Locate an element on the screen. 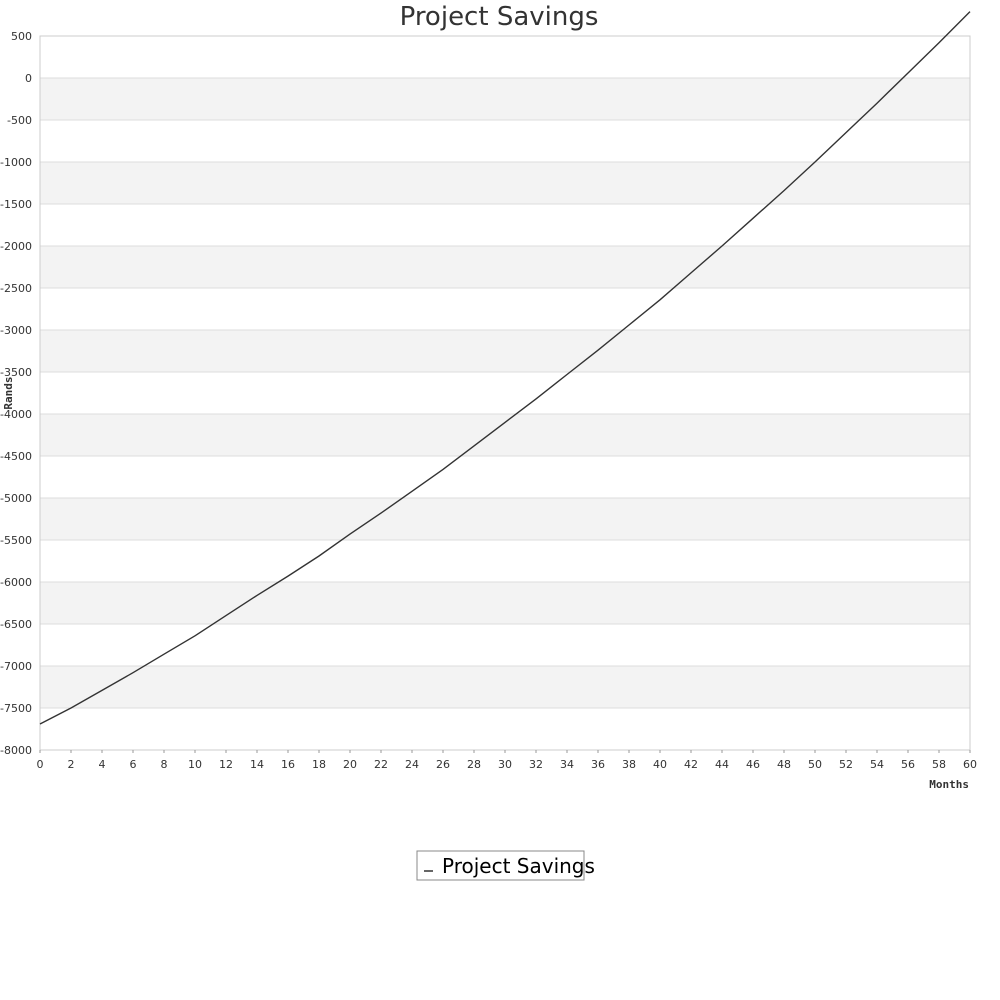 The width and height of the screenshot is (1000, 1000). x-tick-label: 34 is located at coordinates (567, 764).